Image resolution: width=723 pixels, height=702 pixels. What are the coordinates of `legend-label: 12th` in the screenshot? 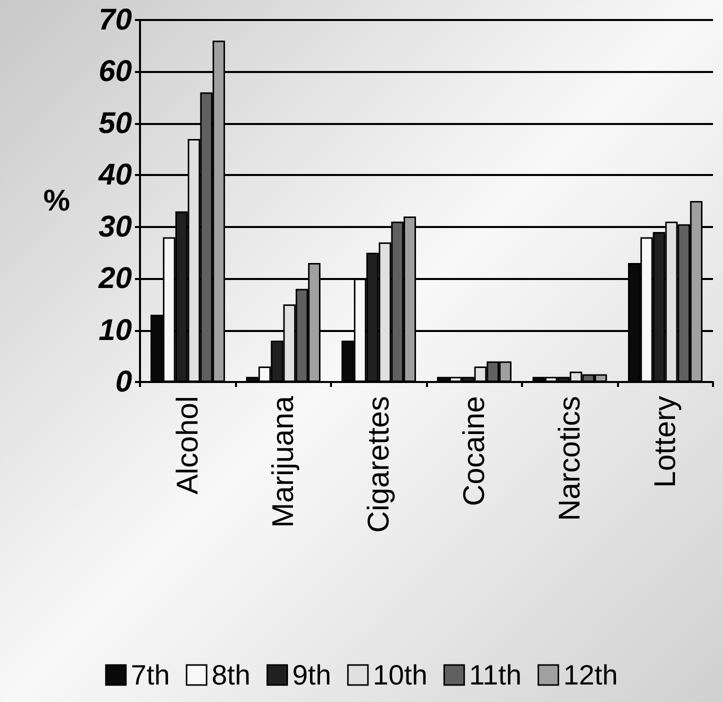 It's located at (590, 675).